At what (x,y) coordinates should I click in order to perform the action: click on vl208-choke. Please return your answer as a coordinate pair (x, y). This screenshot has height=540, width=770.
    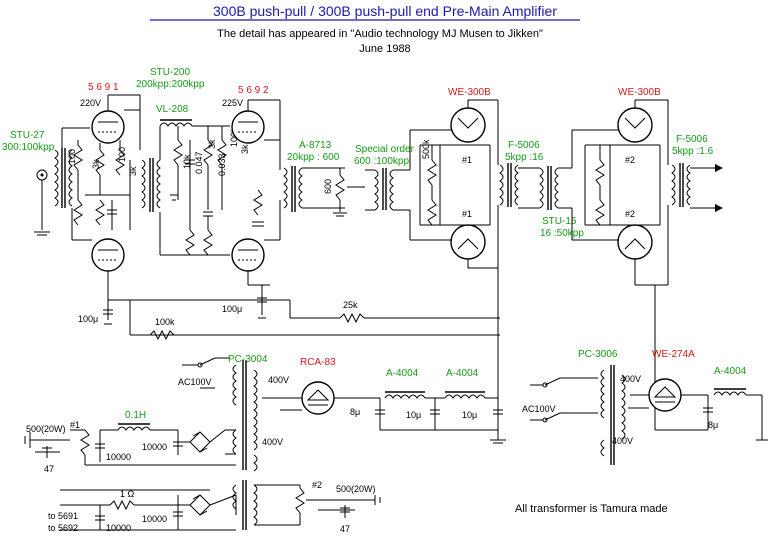
    Looking at the image, I should click on (194, 139).